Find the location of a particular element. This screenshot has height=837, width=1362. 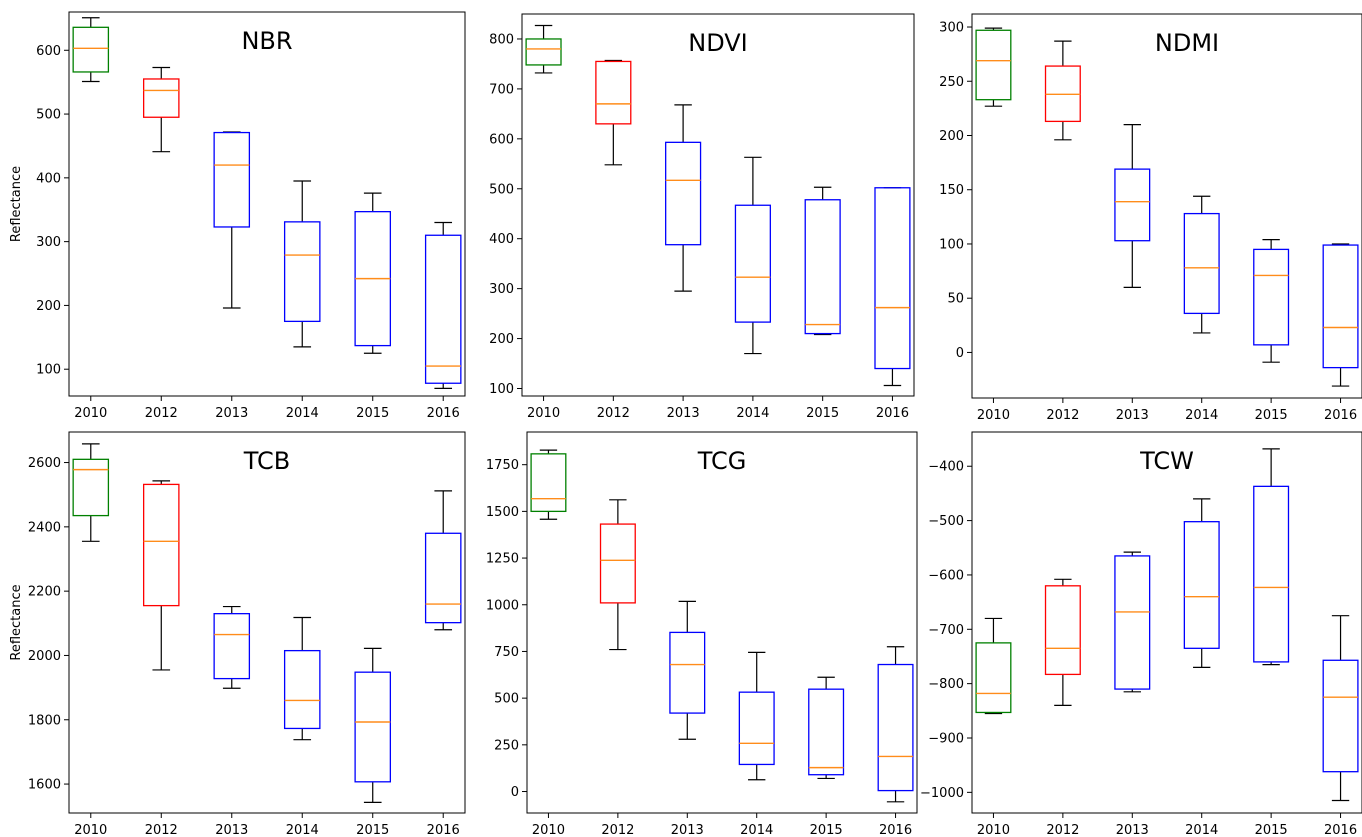

y-tick-label: 600 is located at coordinates (48, 51).